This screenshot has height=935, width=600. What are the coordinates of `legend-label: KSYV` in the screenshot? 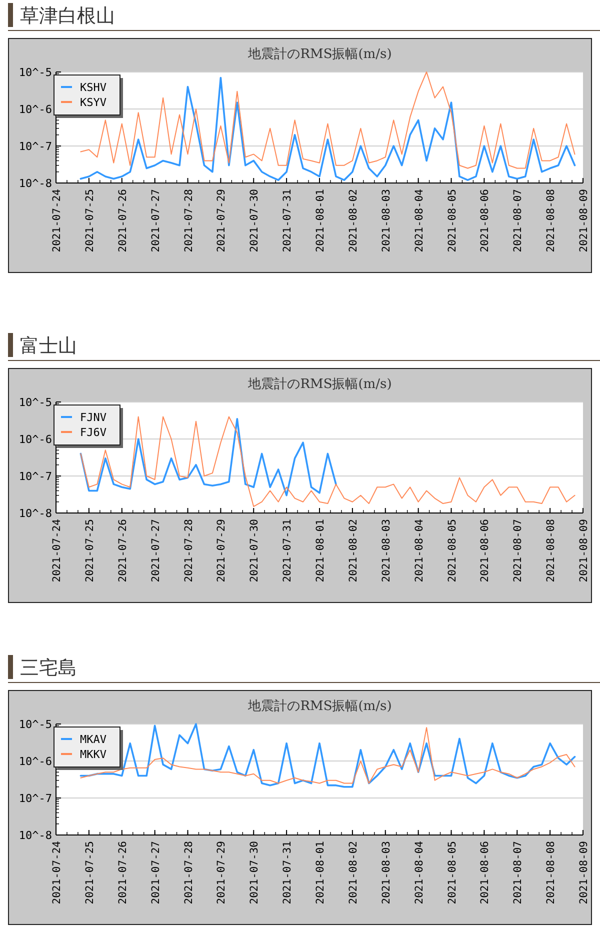 It's located at (93, 102).